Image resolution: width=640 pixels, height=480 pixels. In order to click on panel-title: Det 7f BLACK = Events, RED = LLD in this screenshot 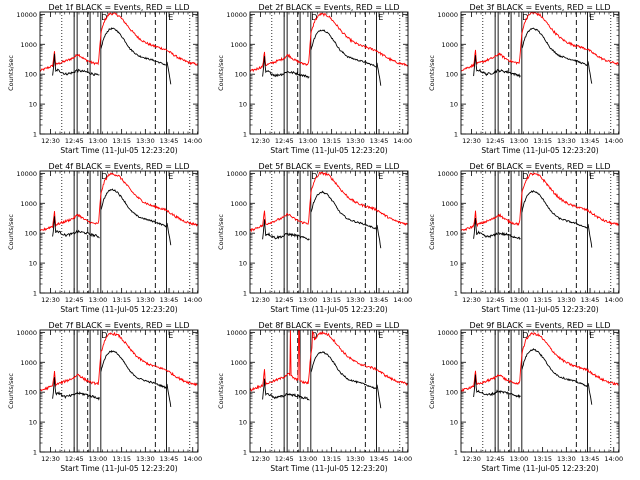, I will do `click(118, 325)`.